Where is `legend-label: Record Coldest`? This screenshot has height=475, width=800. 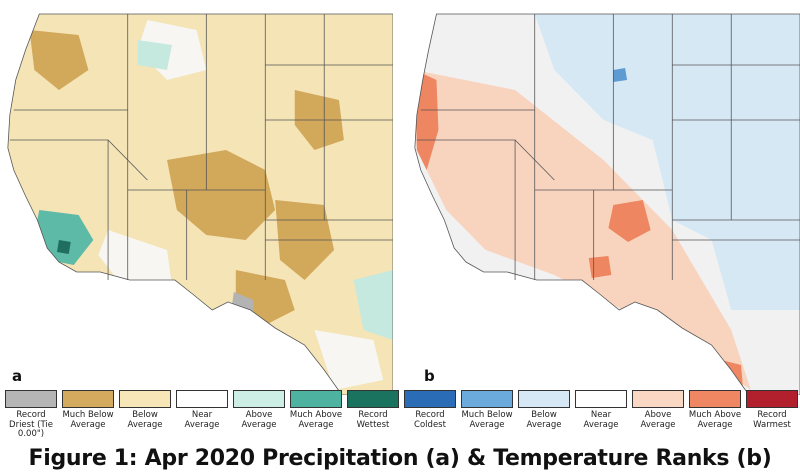 legend-label: Record Coldest is located at coordinates (430, 420).